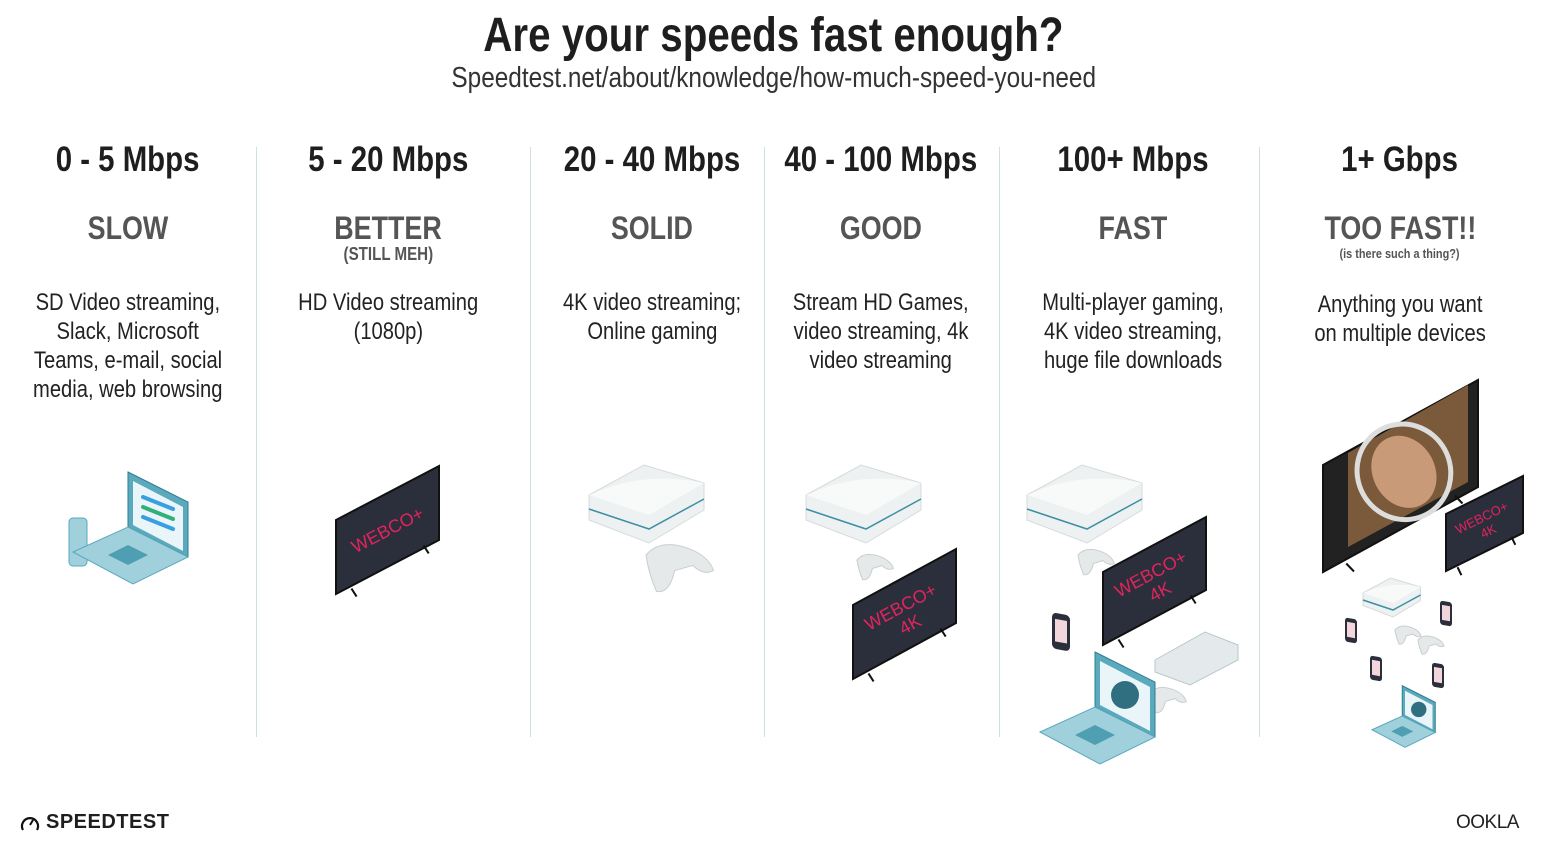 This screenshot has height=843, width=1547. Describe the element at coordinates (30, 823) in the screenshot. I see `gauge-icon` at that location.